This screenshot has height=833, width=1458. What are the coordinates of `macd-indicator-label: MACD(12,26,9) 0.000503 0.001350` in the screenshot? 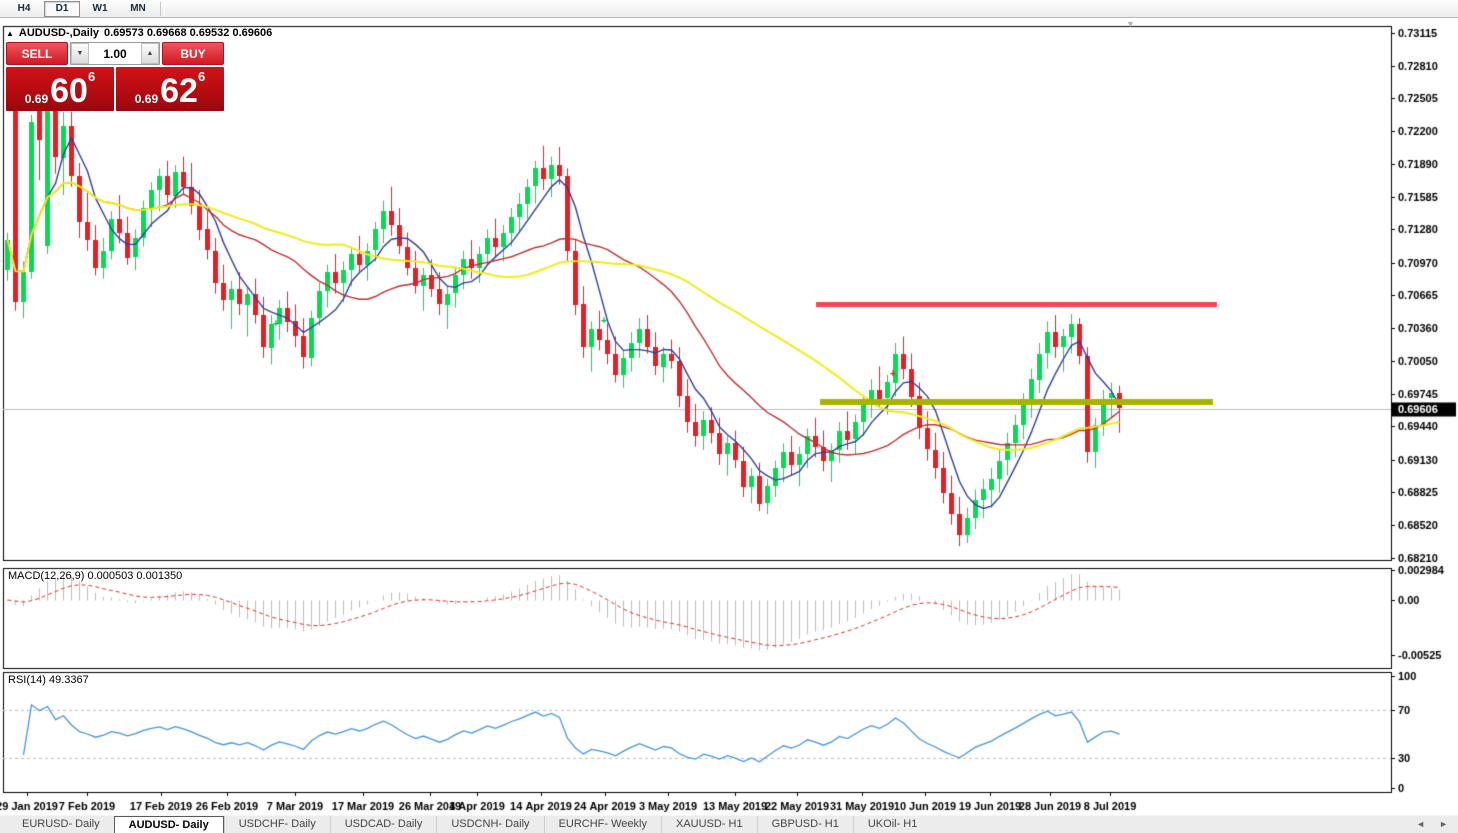 It's located at (95, 576).